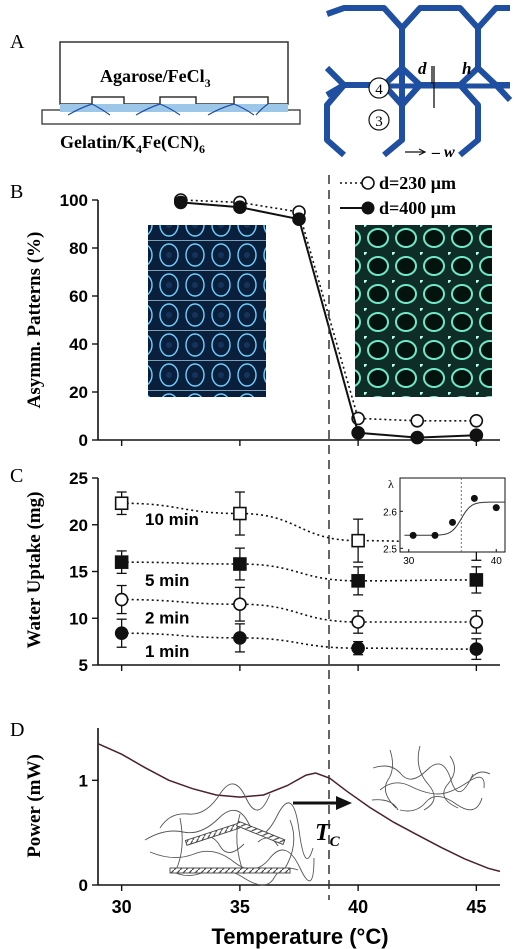 This screenshot has height=949, width=517. What do you see at coordinates (167, 580) in the screenshot?
I see `series-label: 5 min` at bounding box center [167, 580].